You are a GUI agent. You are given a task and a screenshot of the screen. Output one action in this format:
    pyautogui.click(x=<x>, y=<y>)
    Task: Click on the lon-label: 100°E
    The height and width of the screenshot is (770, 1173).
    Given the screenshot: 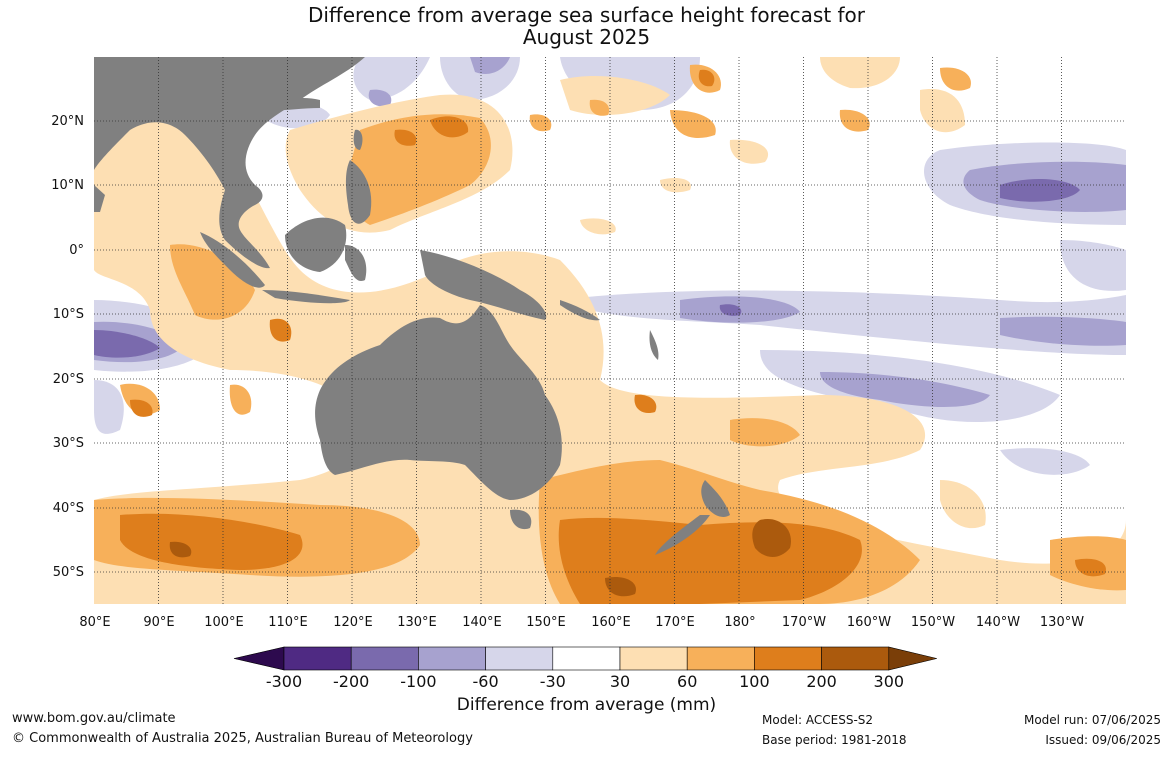 What is the action you would take?
    pyautogui.click(x=224, y=622)
    